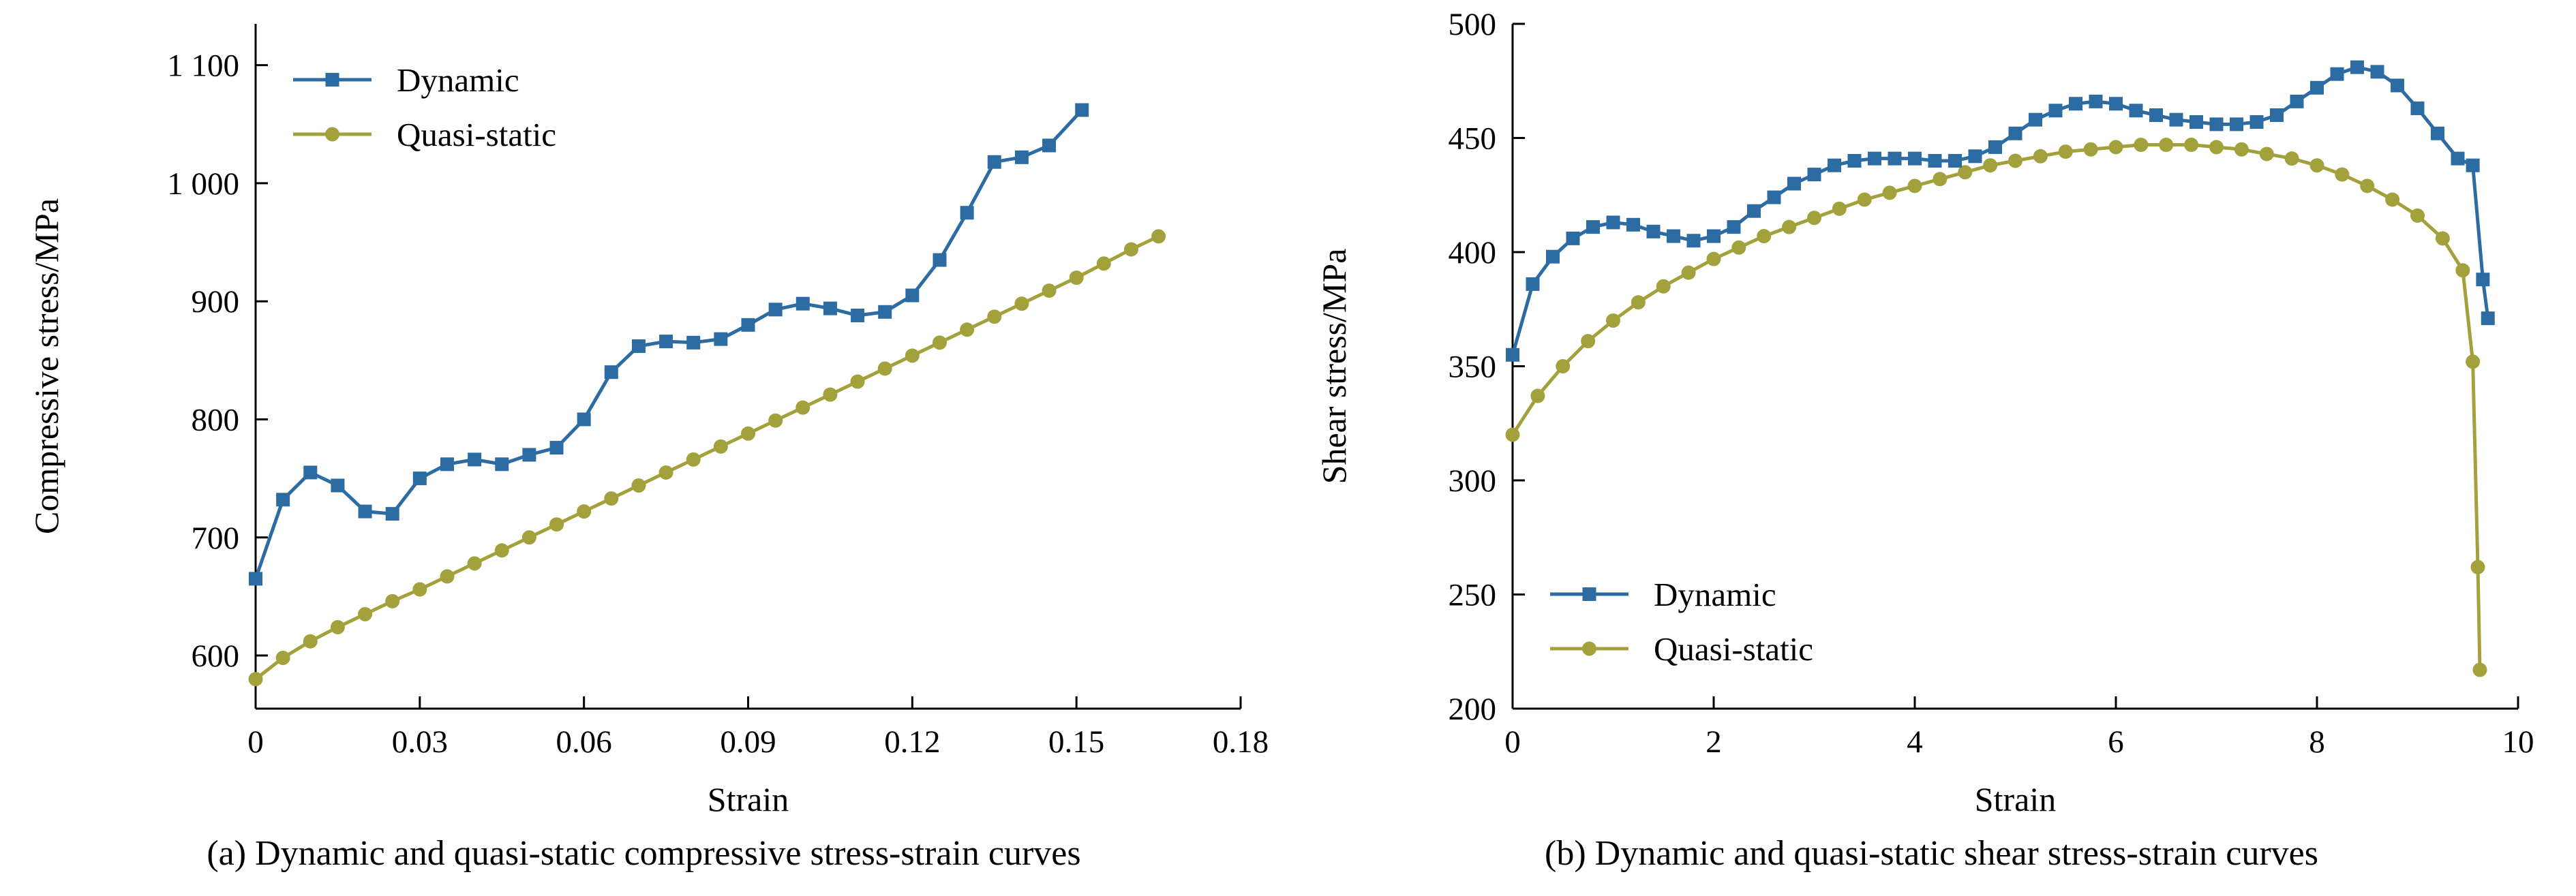 The image size is (2576, 896). What do you see at coordinates (1472, 595) in the screenshot?
I see `y-tick-label: 250` at bounding box center [1472, 595].